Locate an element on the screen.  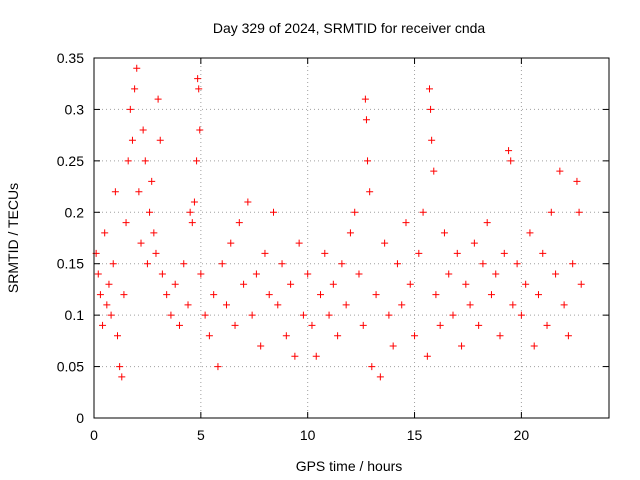
y-tick-label: 0.2 is located at coordinates (75, 212).